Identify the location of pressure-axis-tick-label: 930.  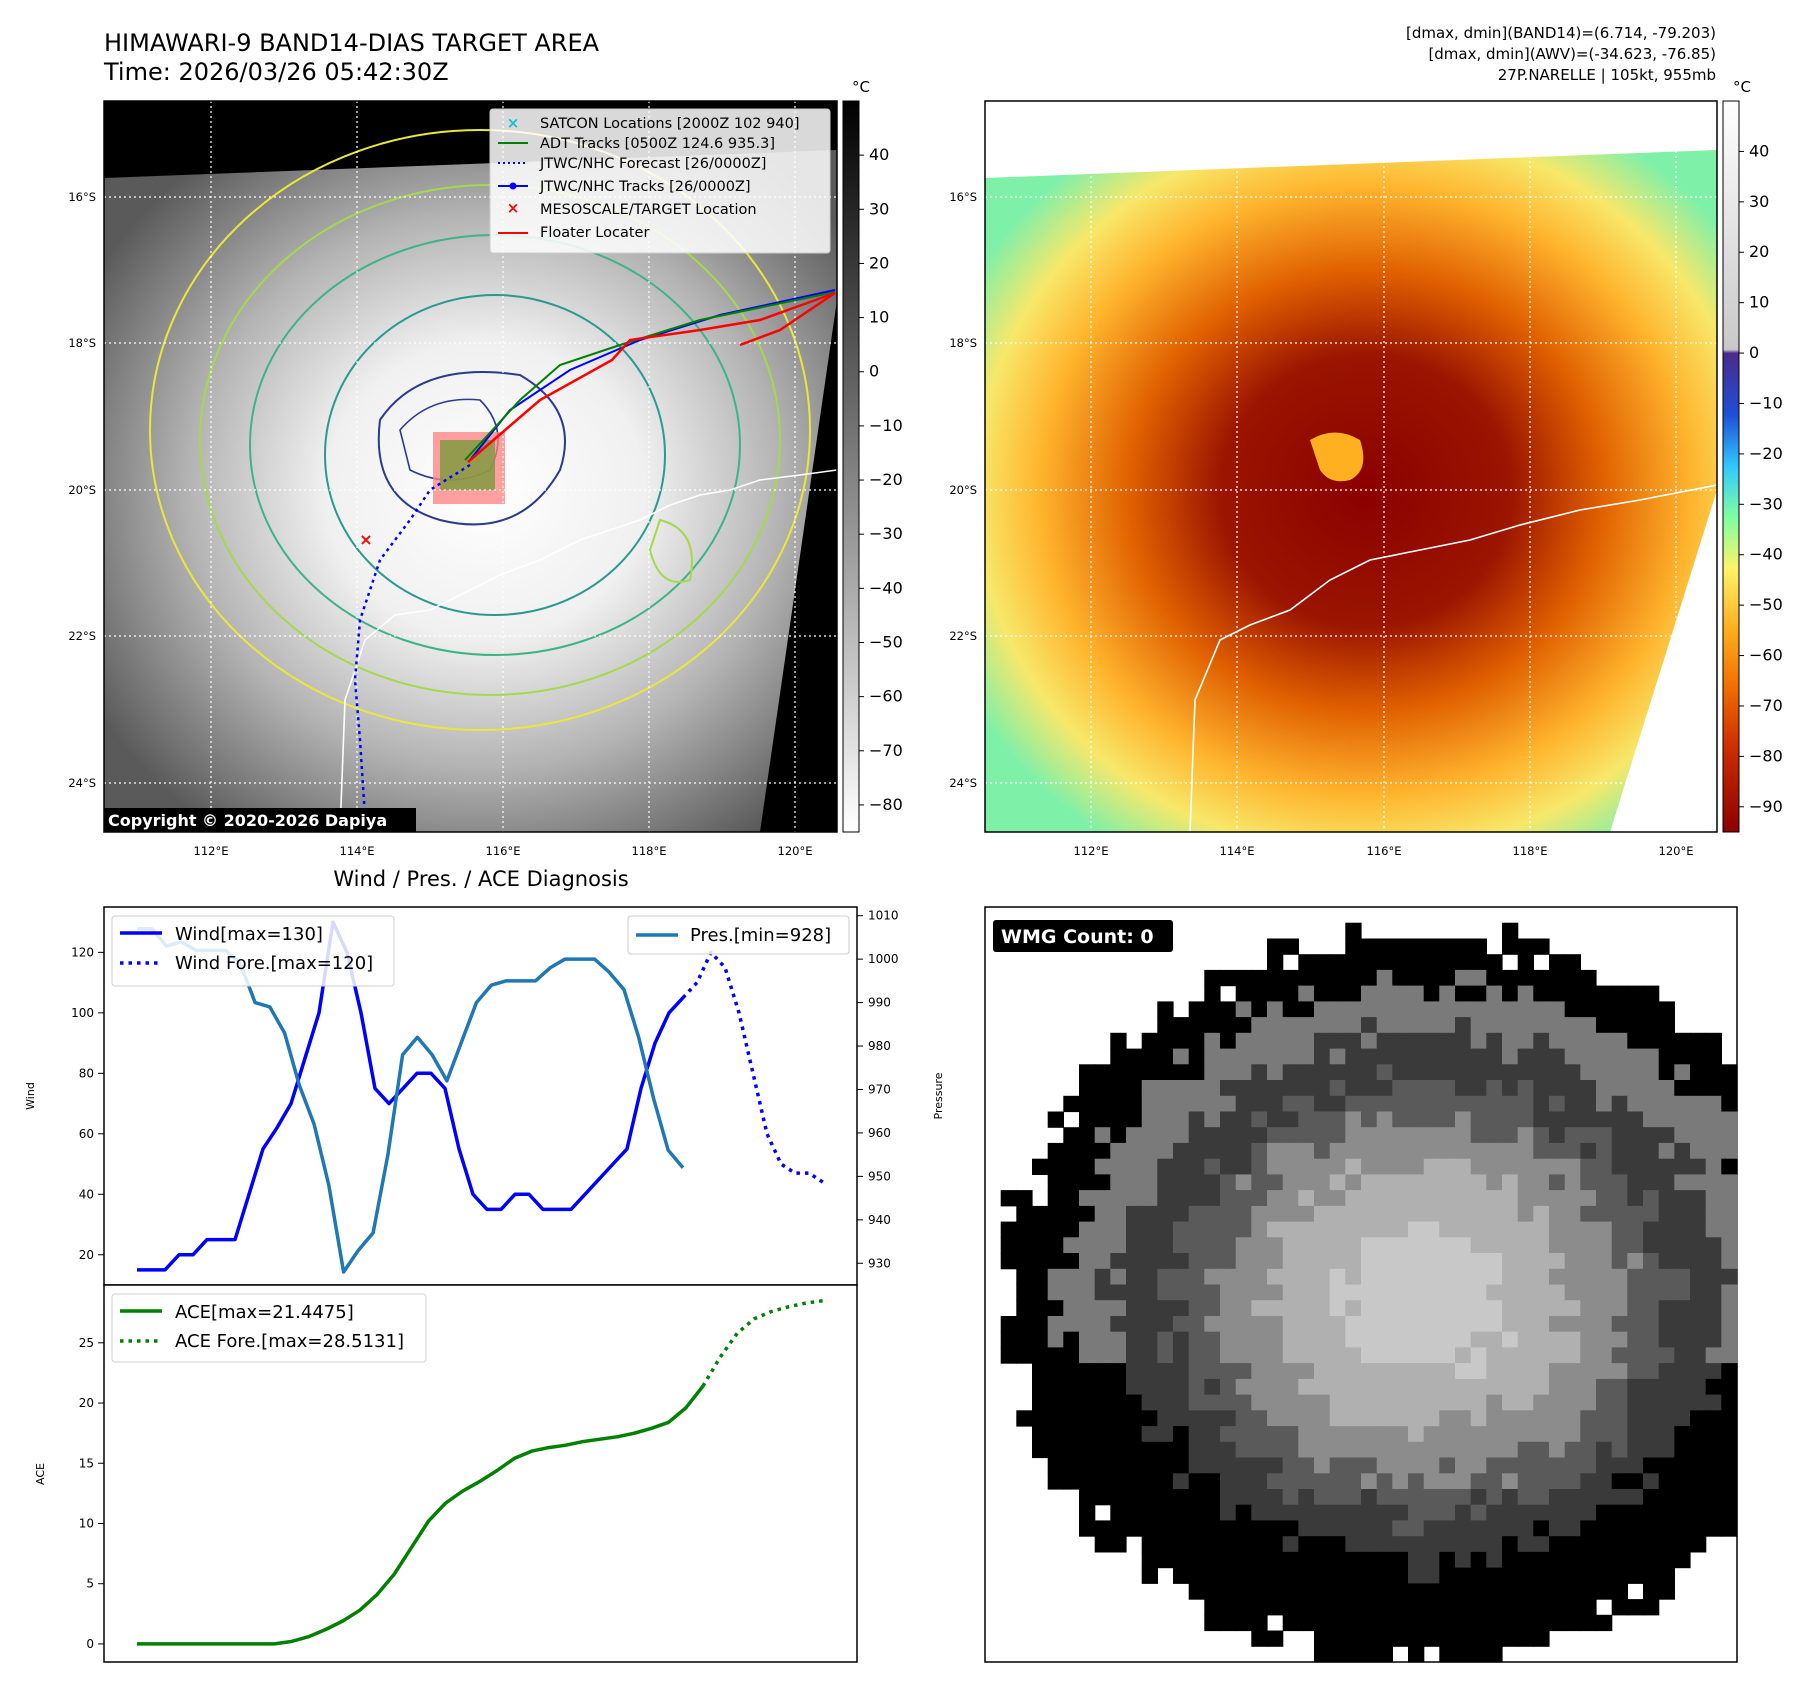
(879, 1263).